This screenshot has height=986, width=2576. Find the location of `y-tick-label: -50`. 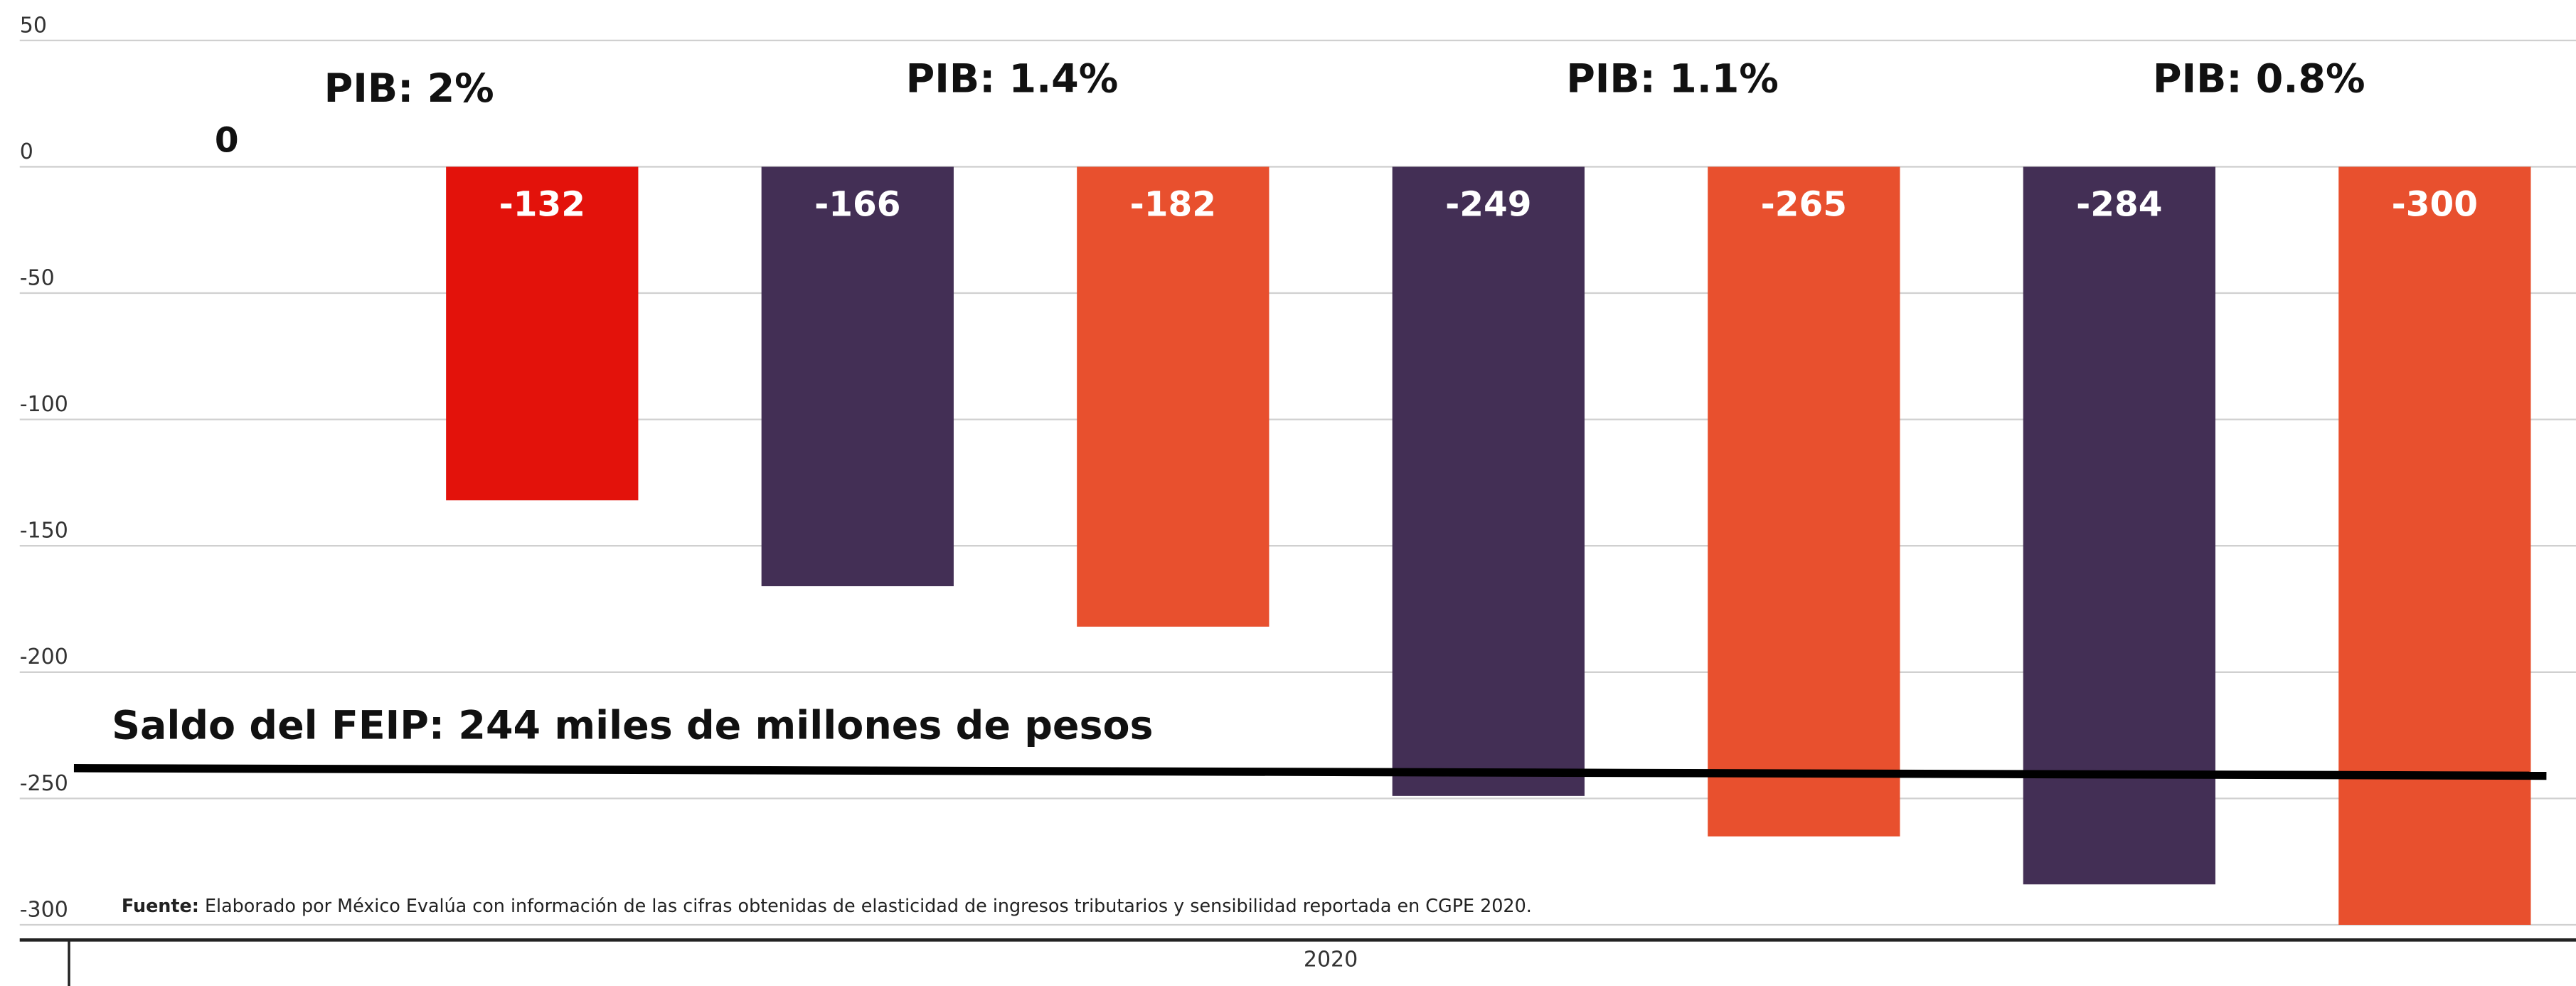

y-tick-label: -50 is located at coordinates (37, 277).